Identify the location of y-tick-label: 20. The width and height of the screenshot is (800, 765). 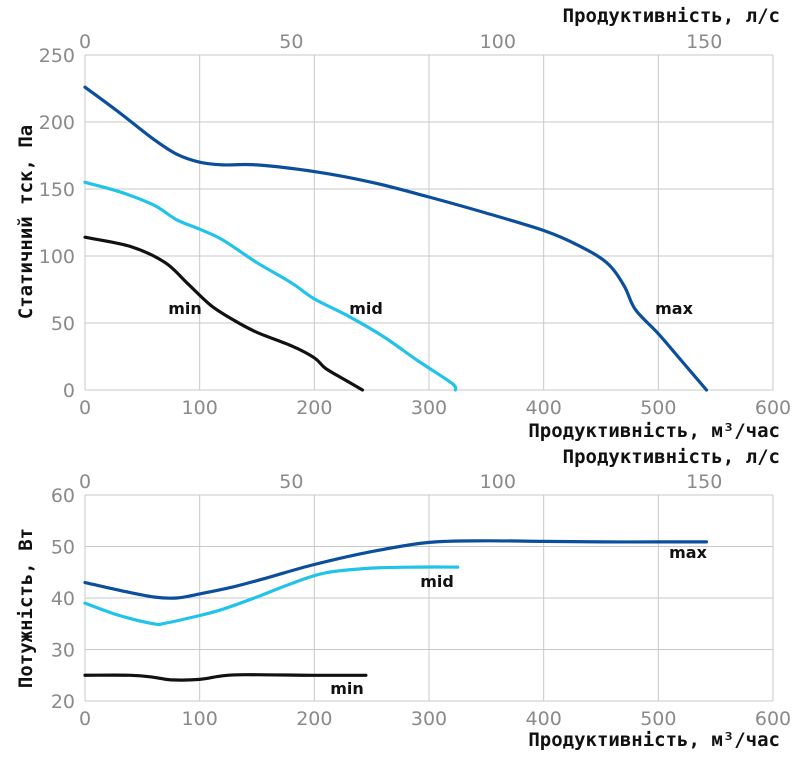
(63, 702).